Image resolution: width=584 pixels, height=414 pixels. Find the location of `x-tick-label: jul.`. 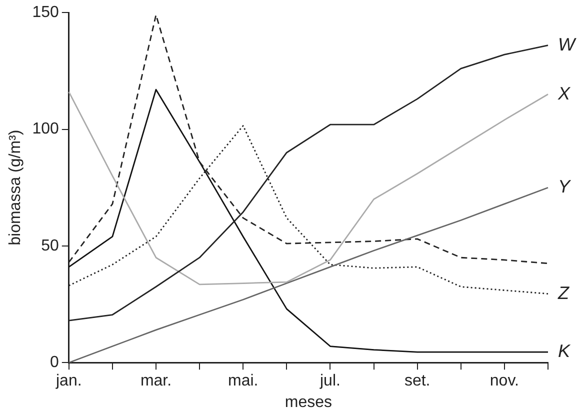

x-tick-label: jul. is located at coordinates (329, 381).